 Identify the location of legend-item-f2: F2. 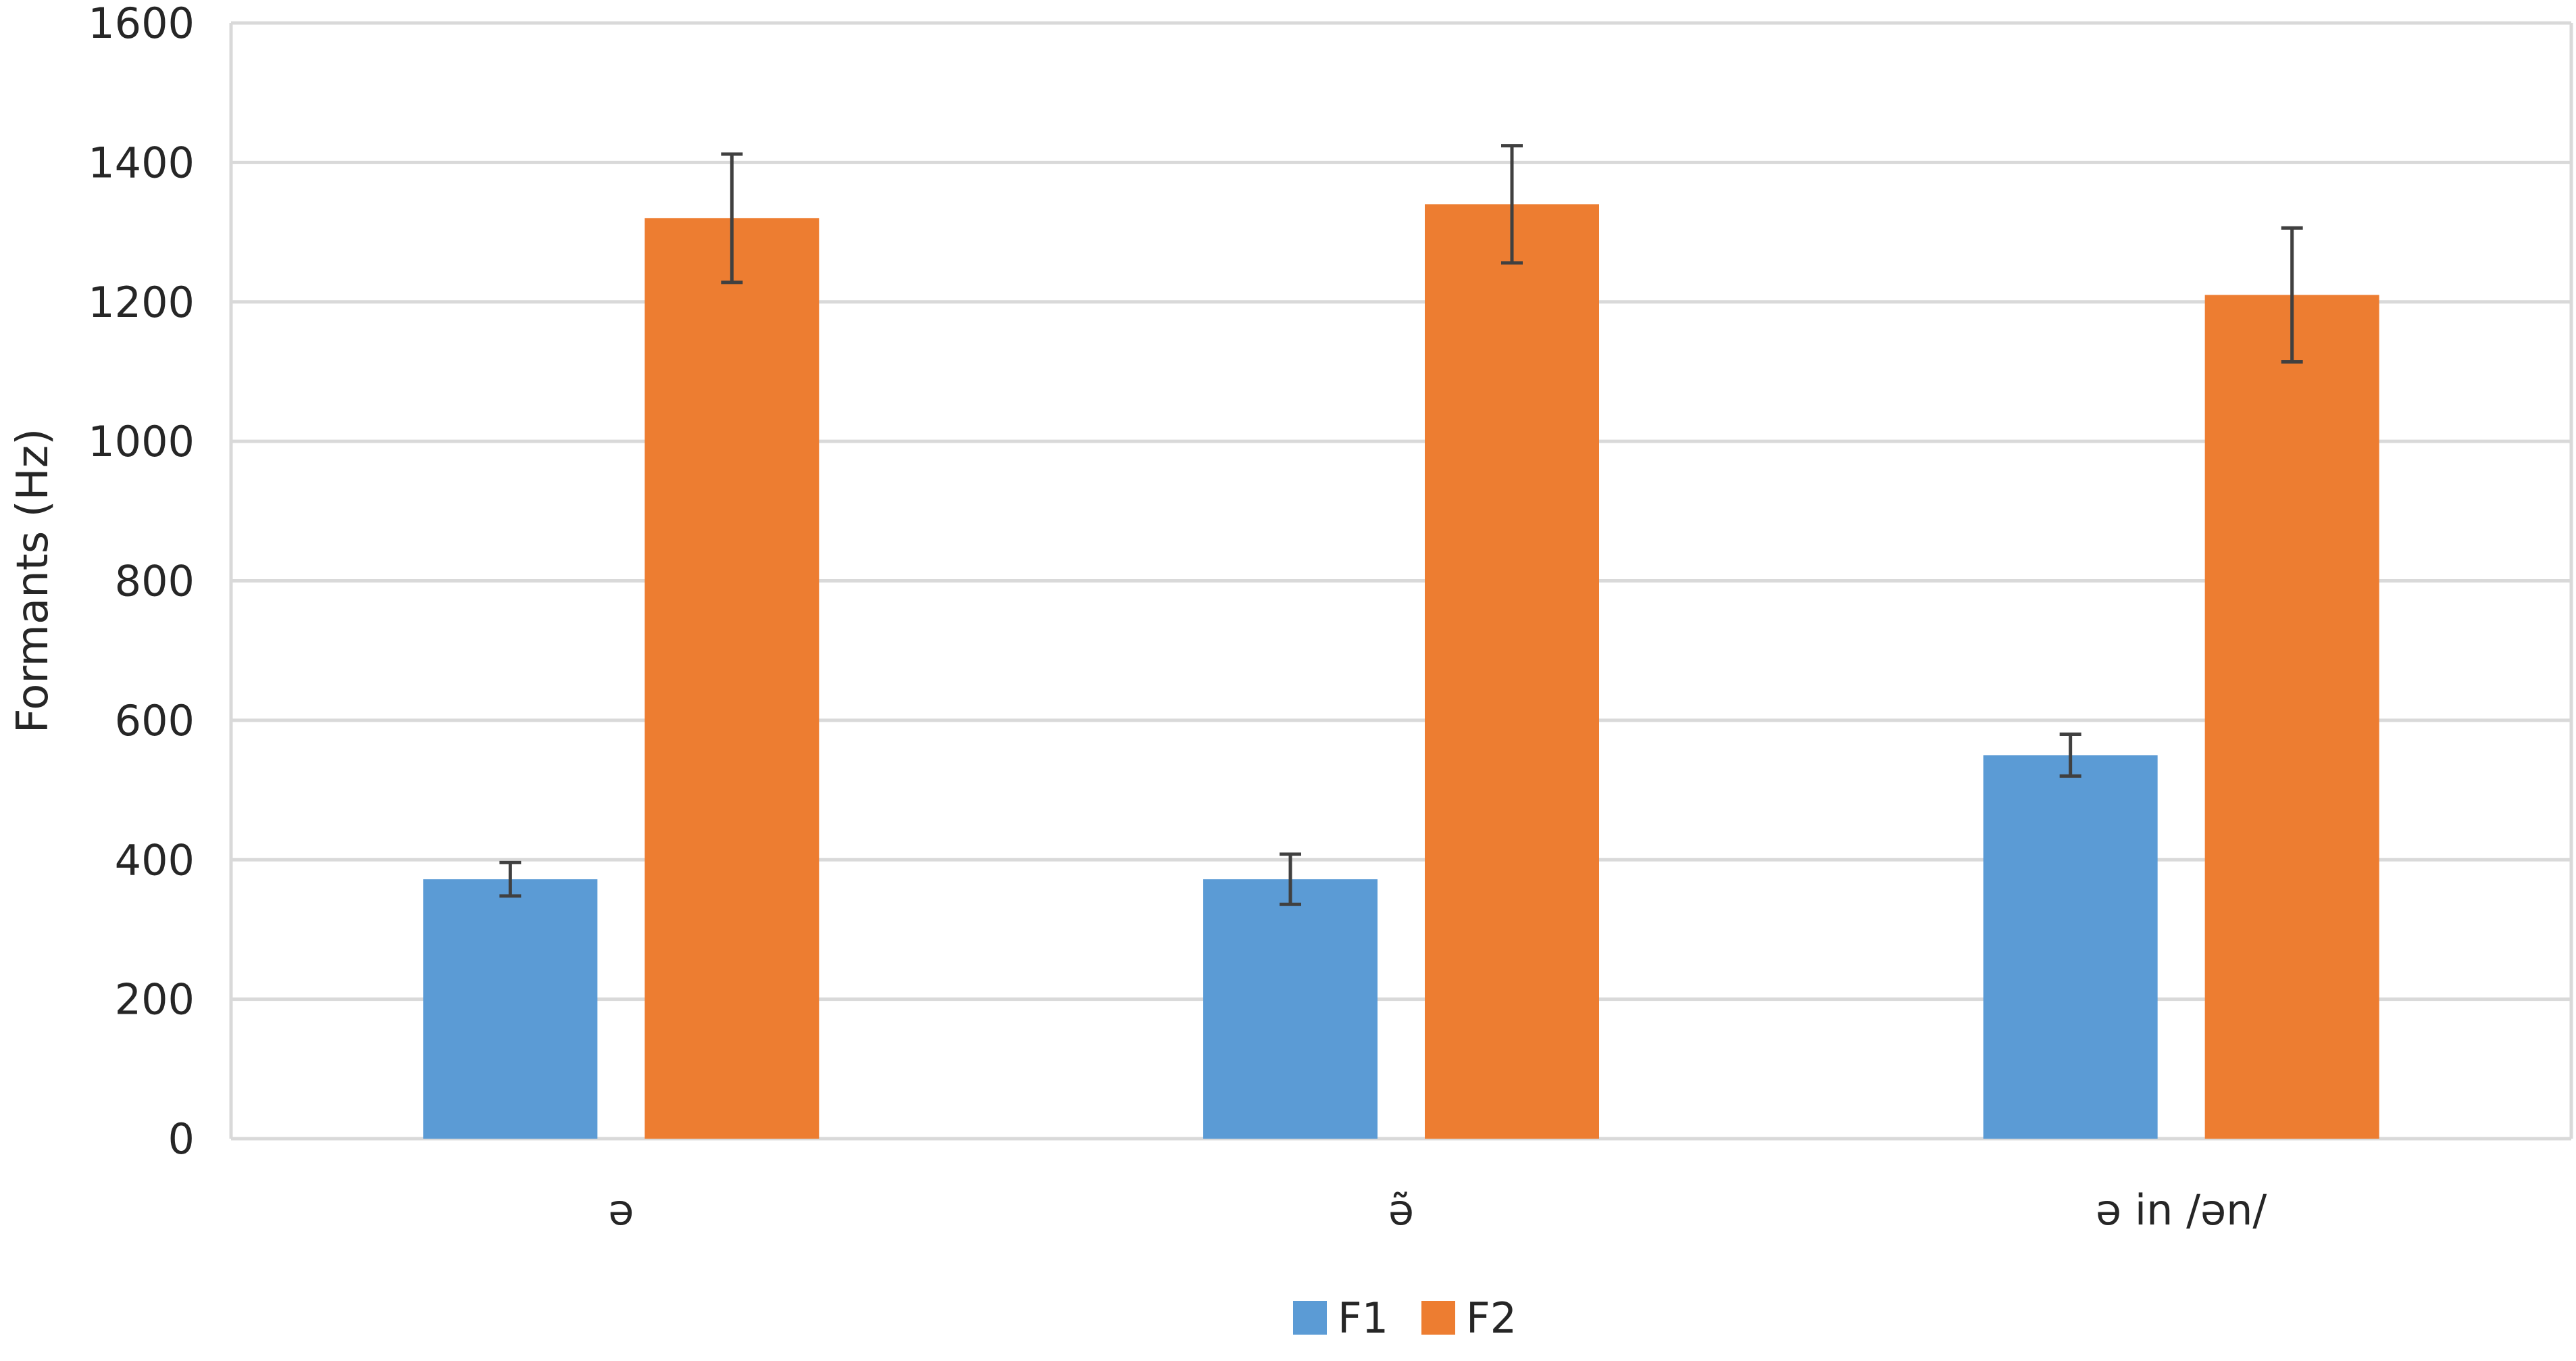
(1469, 1318).